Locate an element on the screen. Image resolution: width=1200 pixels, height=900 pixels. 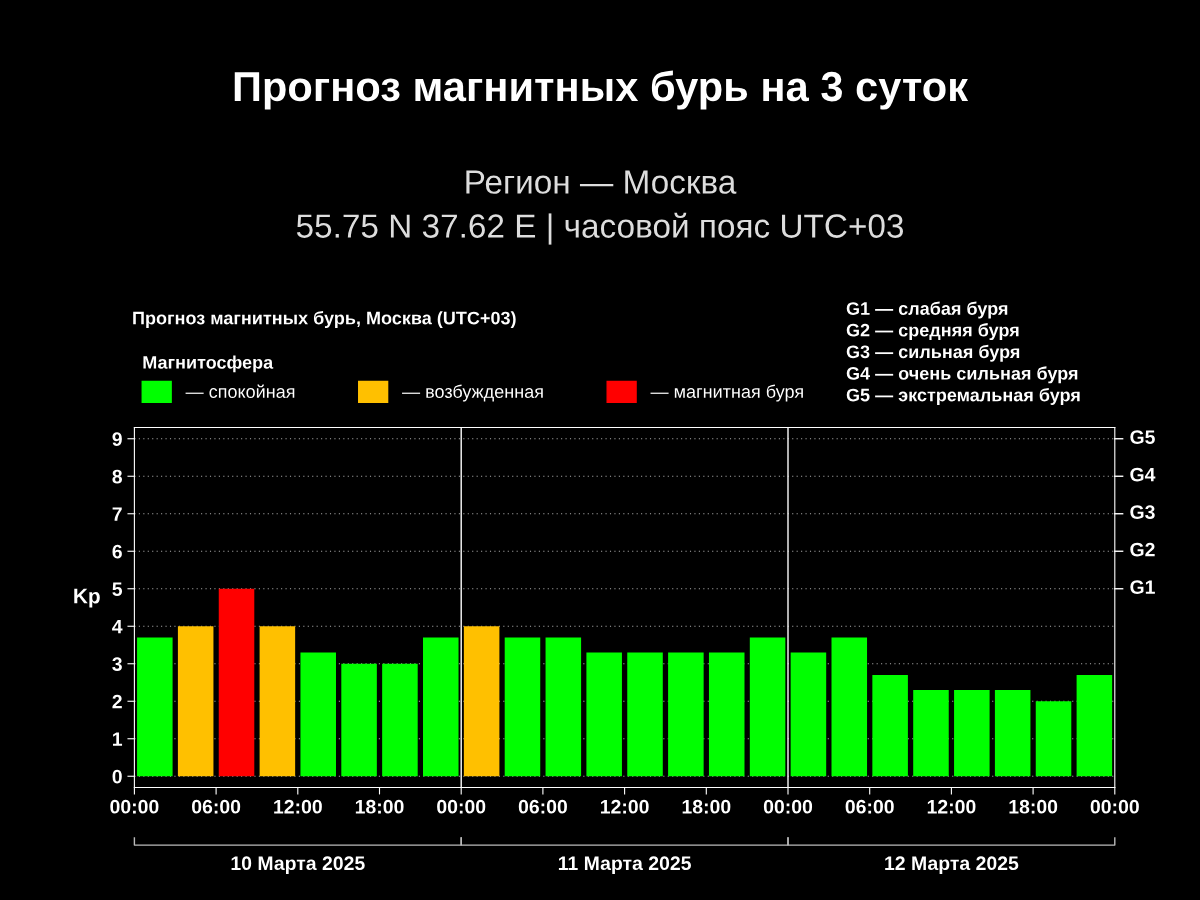
text: 10 Марта 2025 is located at coordinates (298, 865).